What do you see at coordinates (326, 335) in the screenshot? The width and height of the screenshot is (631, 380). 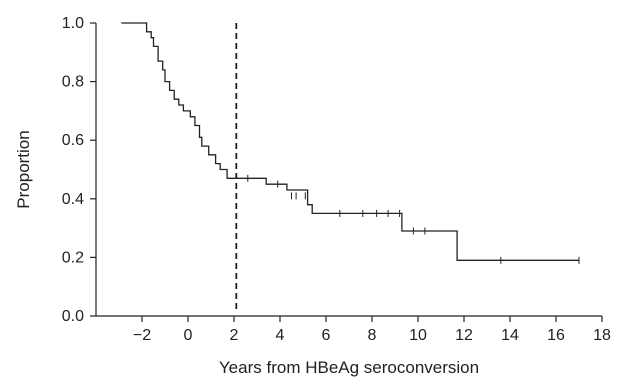 I see `x-tick-label: 6` at bounding box center [326, 335].